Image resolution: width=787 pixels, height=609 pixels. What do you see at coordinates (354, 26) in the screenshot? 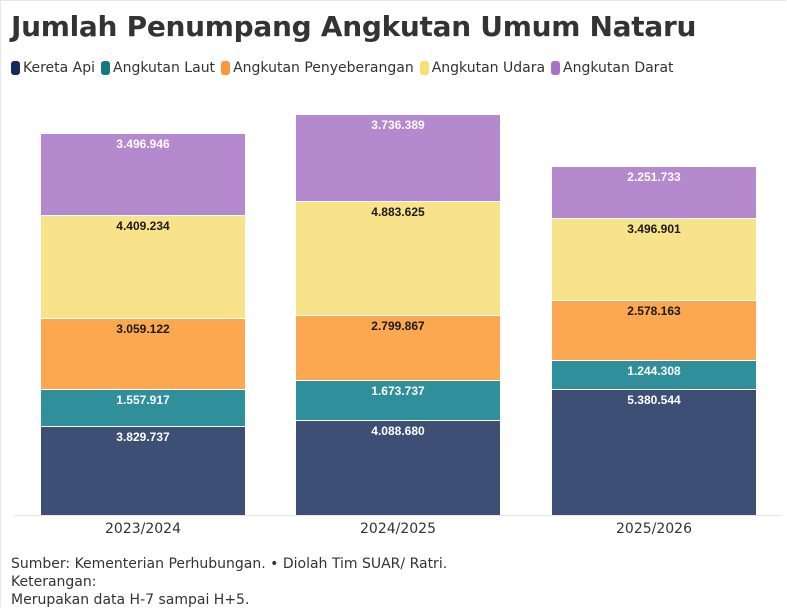
I see `chart-title: Jumlah Penumpang Angkutan Umum Nataru` at bounding box center [354, 26].